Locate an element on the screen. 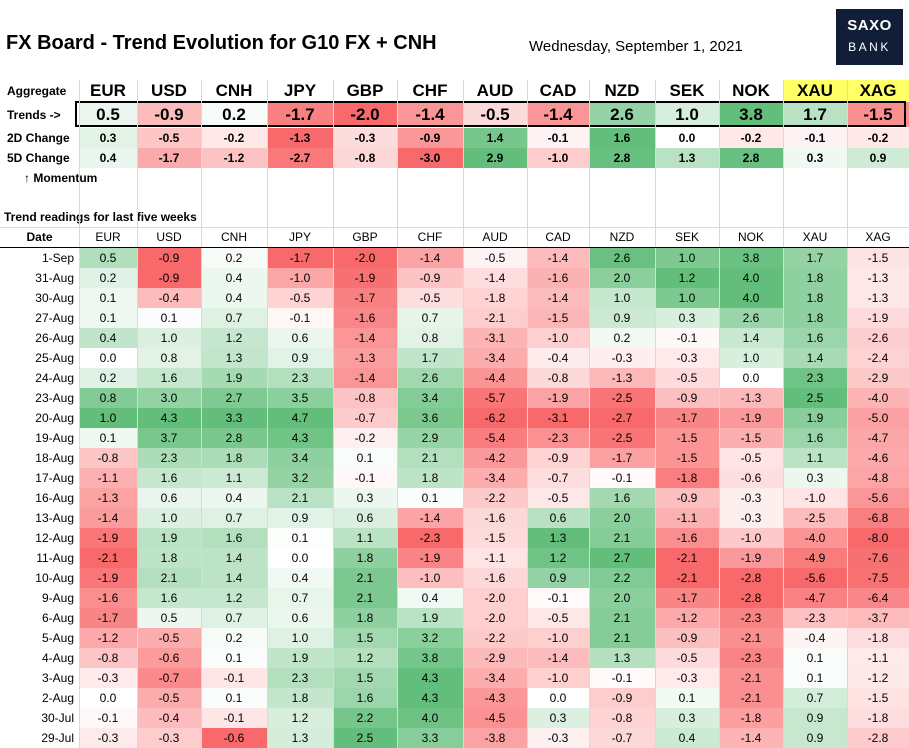  row-value-eur: -1.4 is located at coordinates (108, 518).